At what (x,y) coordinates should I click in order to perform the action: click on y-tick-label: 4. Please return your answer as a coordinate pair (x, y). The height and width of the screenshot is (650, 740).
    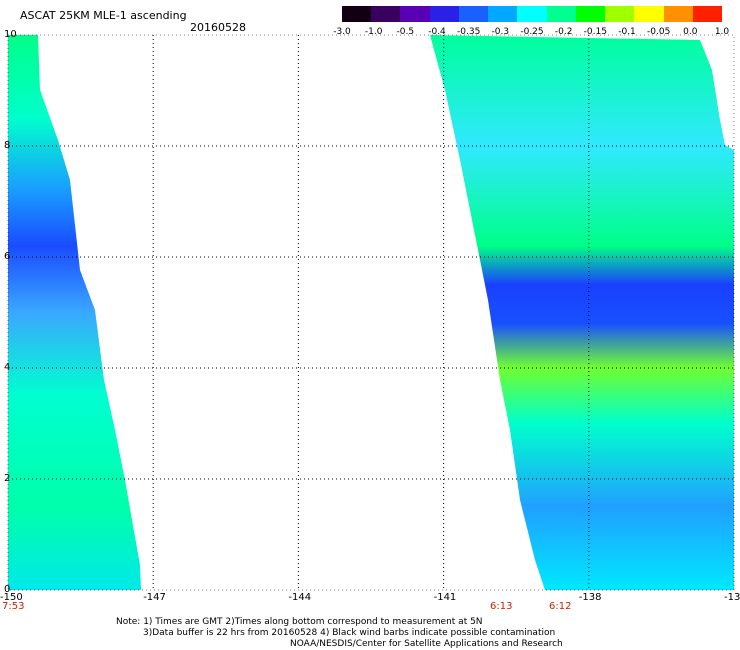
    Looking at the image, I should click on (7, 367).